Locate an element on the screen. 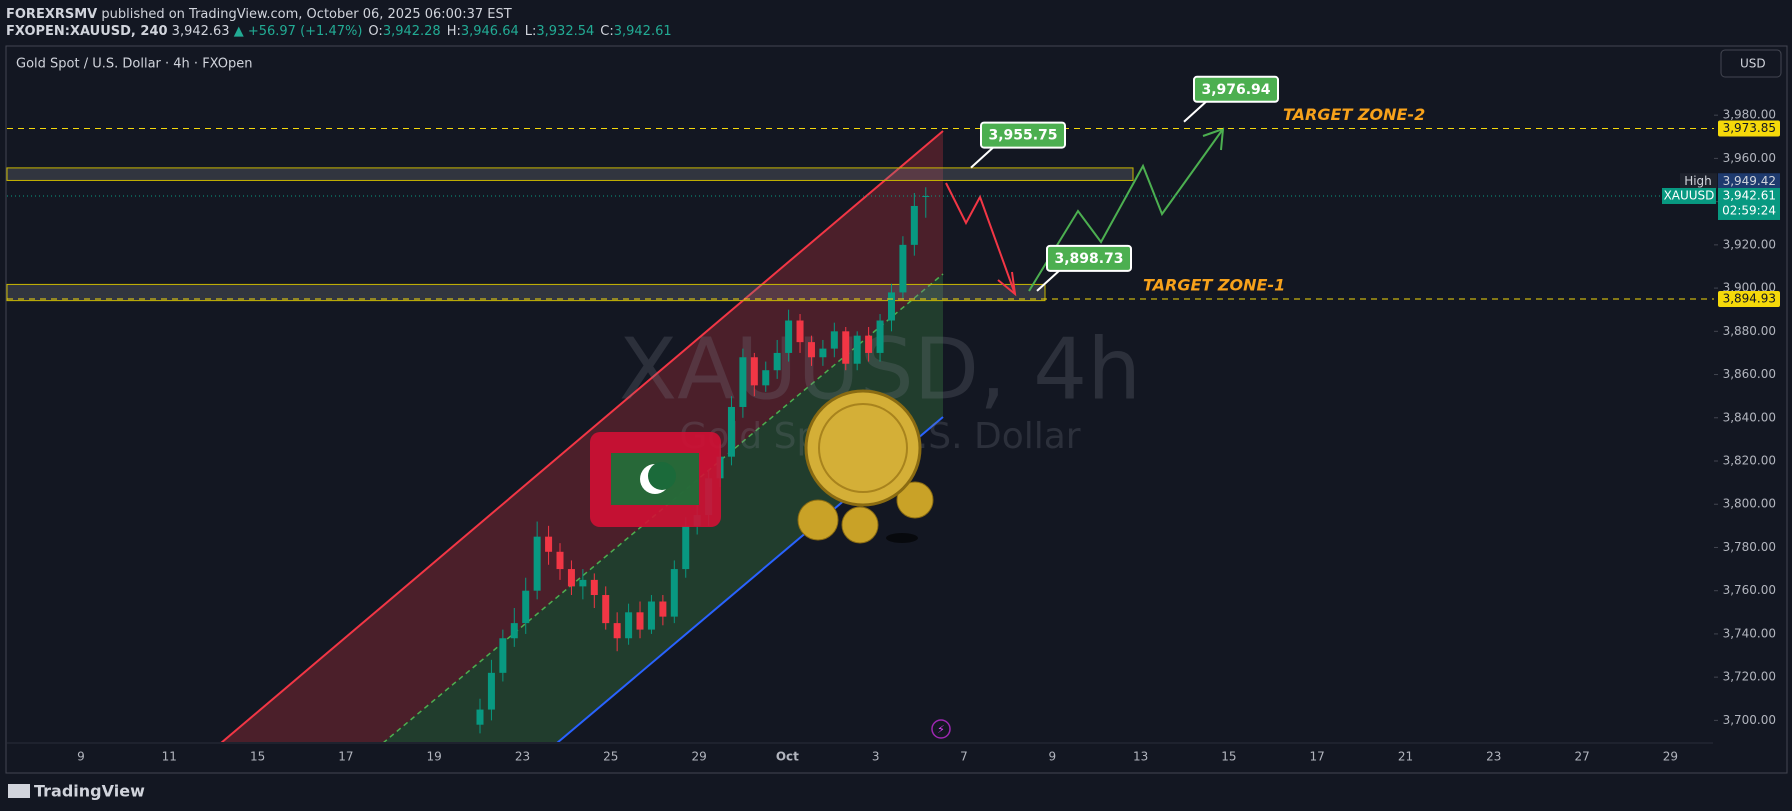 This screenshot has height=811, width=1792. x-tick-label: 21 is located at coordinates (1405, 757).